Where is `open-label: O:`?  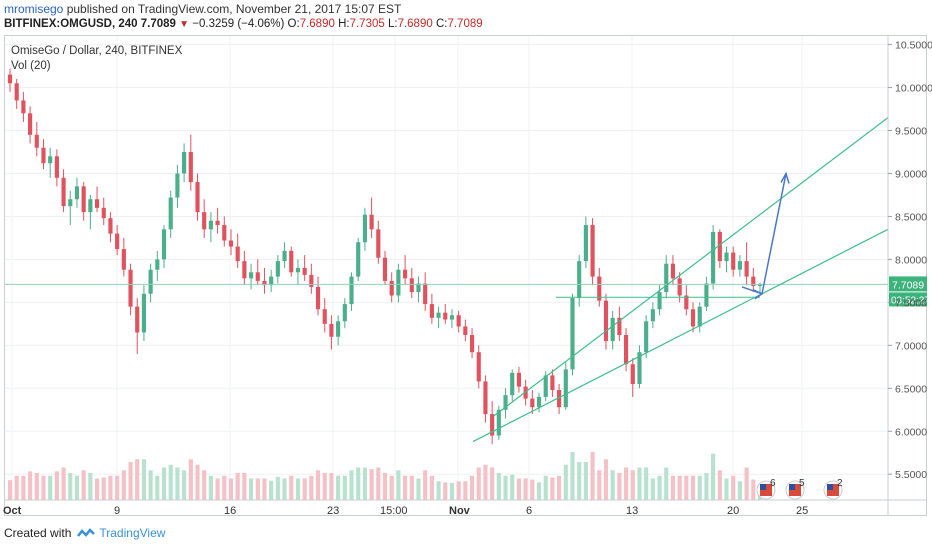
open-label: O: is located at coordinates (293, 24).